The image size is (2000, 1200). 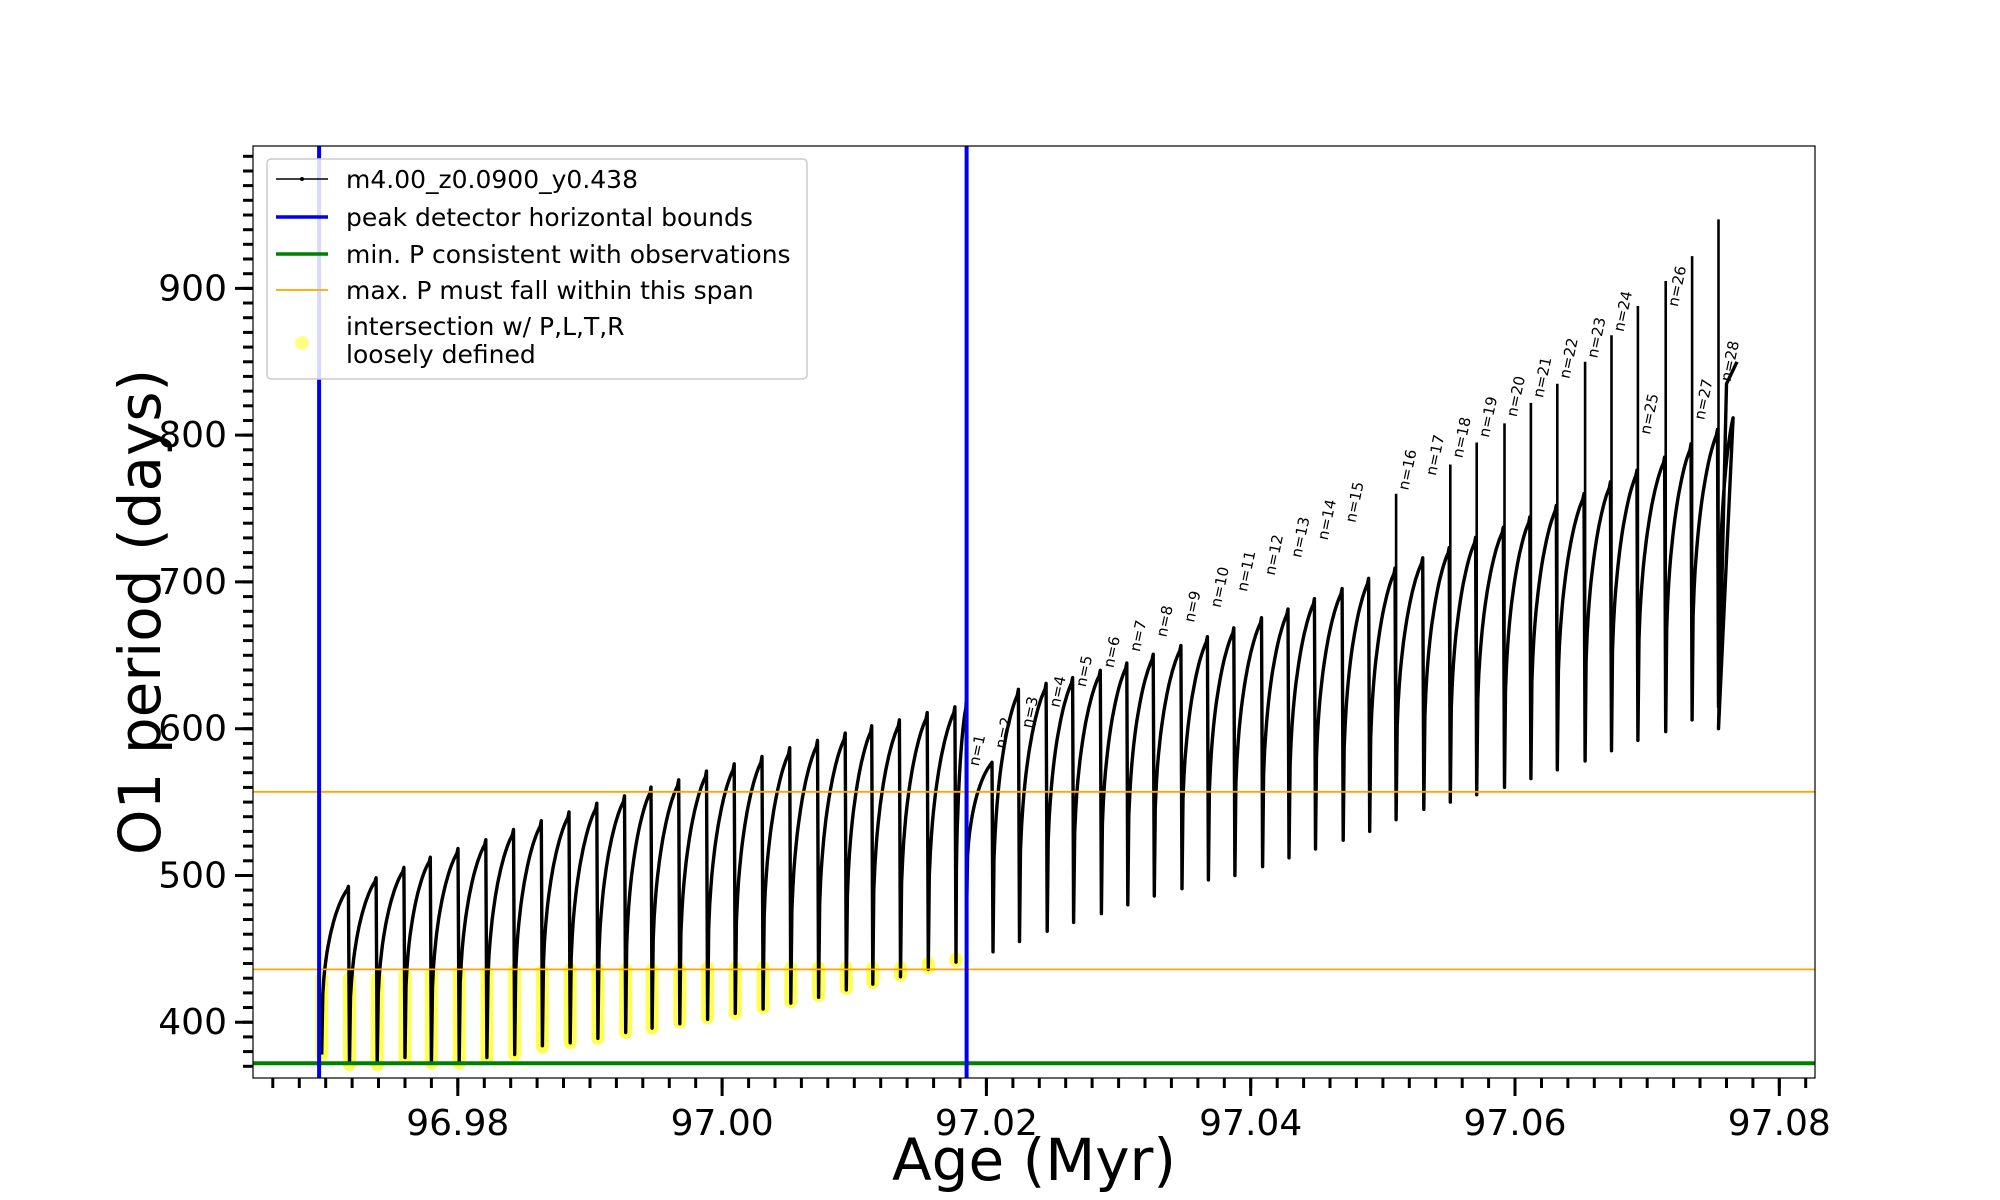 I want to click on y-axis-label: O1 period (days), so click(x=140, y=612).